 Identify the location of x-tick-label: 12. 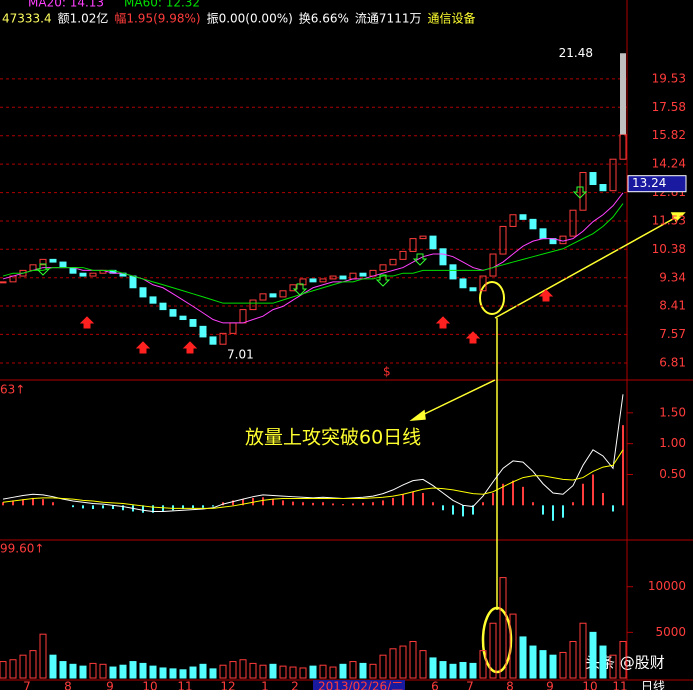
(227, 685).